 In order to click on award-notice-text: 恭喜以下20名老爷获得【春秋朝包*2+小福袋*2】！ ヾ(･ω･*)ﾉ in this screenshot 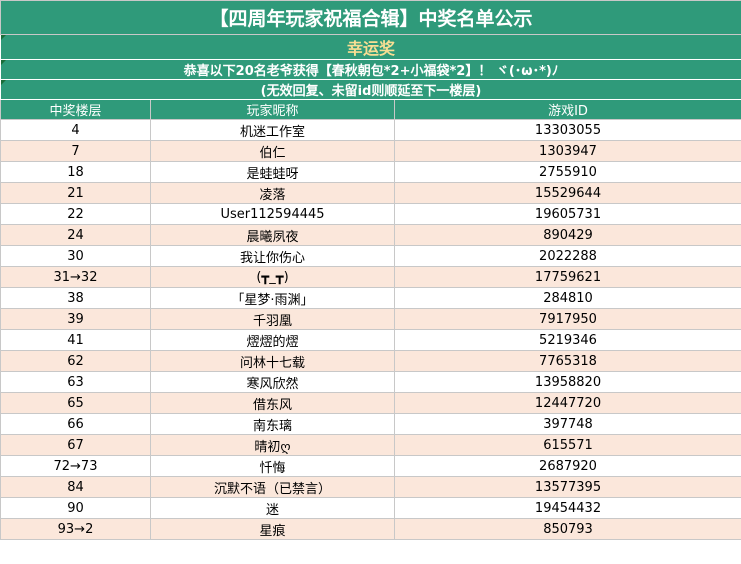, I will do `click(371, 71)`.